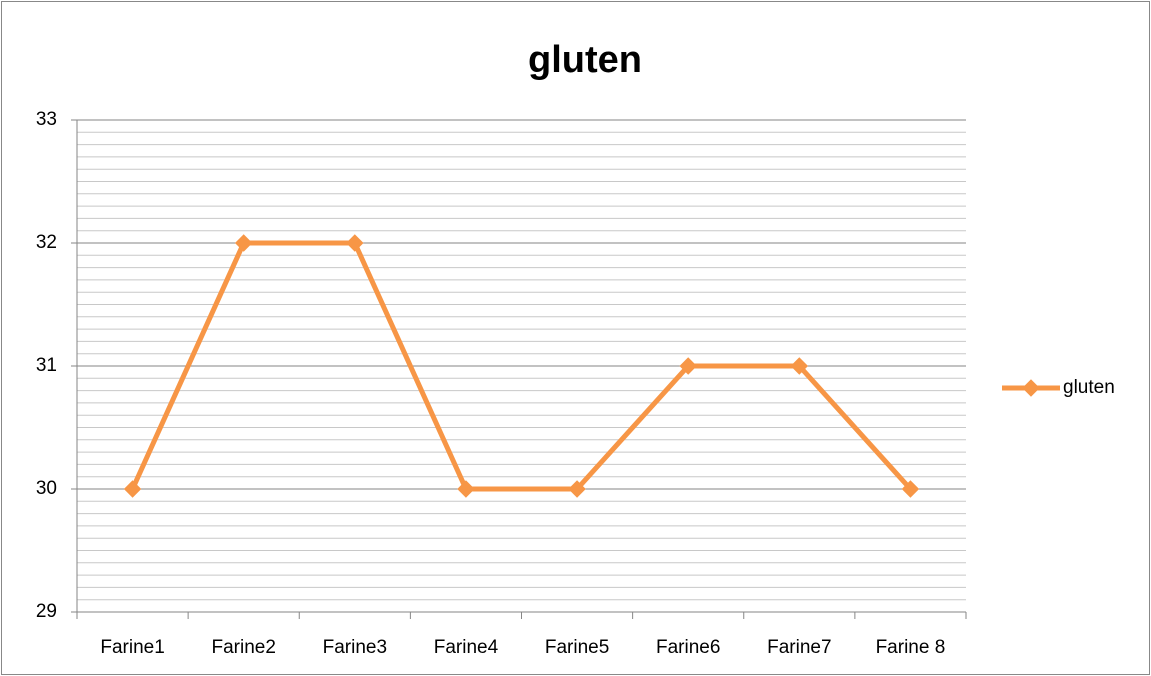 The image size is (1151, 676). Describe the element at coordinates (46, 119) in the screenshot. I see `y-tick-label: 33` at that location.